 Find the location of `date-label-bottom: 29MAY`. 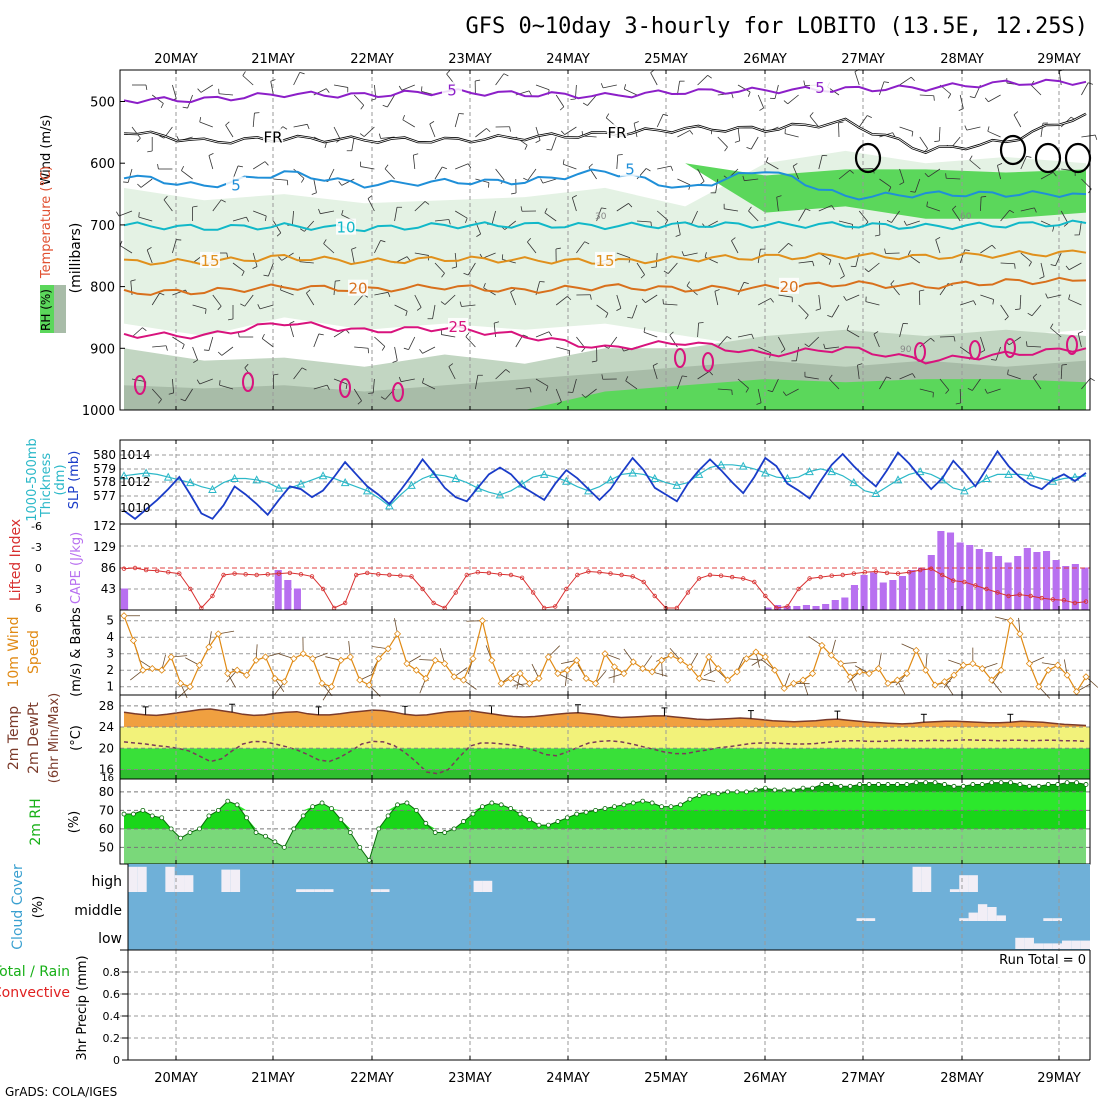

date-label-bottom: 29MAY is located at coordinates (1059, 1078).